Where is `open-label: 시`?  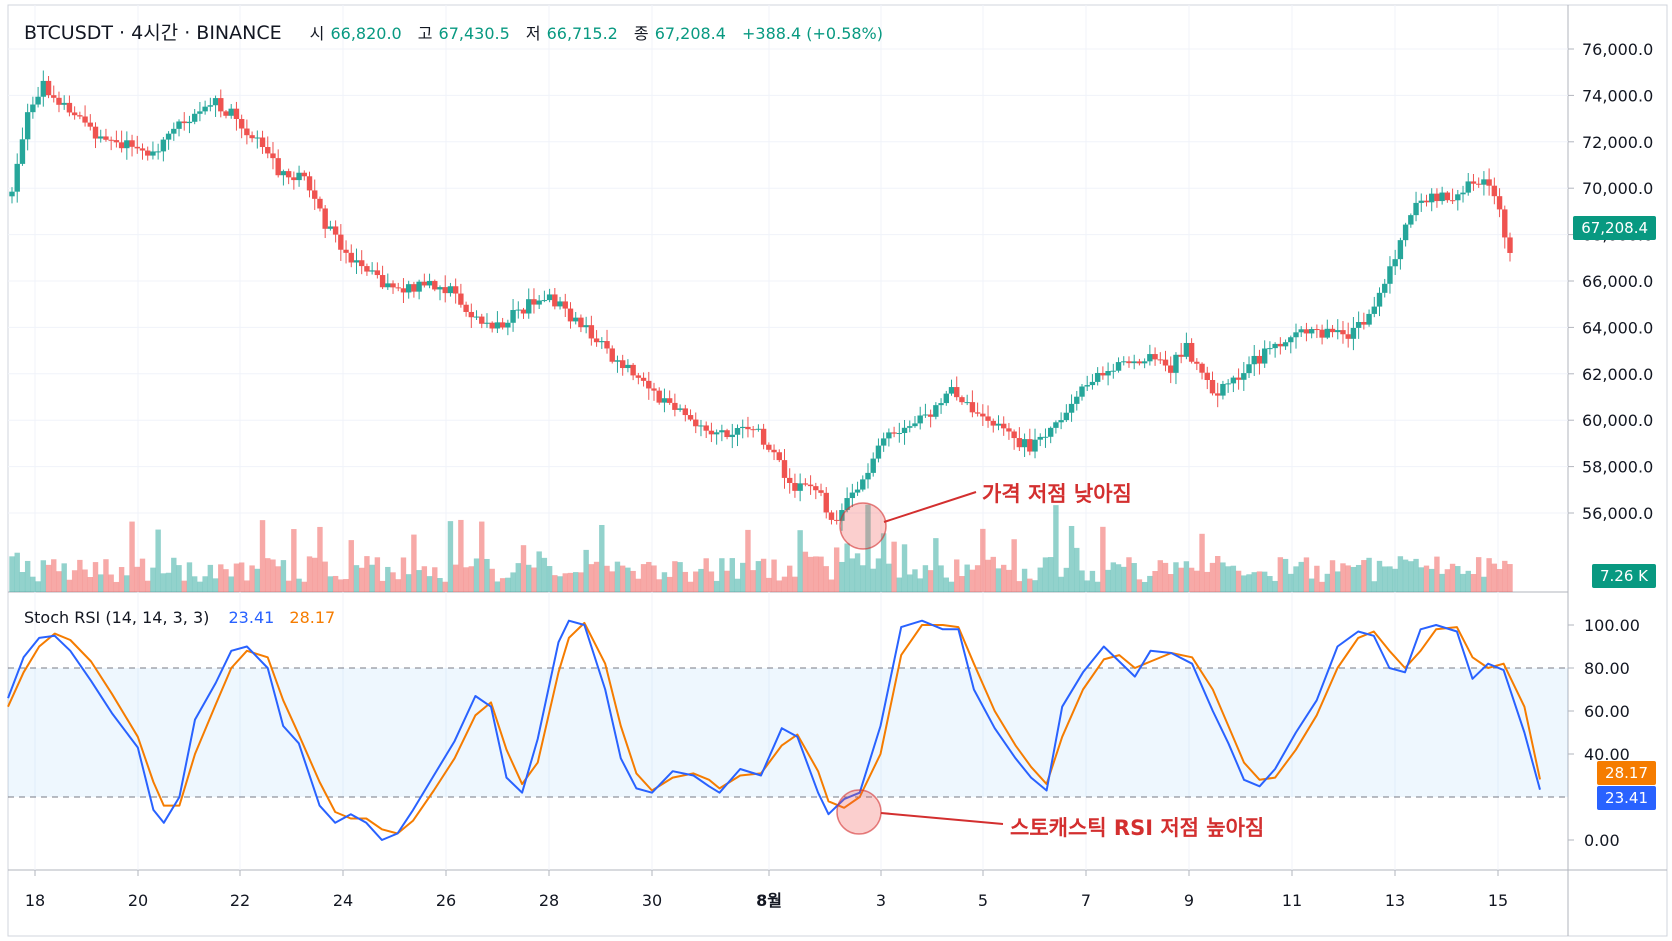 open-label: 시 is located at coordinates (317, 33).